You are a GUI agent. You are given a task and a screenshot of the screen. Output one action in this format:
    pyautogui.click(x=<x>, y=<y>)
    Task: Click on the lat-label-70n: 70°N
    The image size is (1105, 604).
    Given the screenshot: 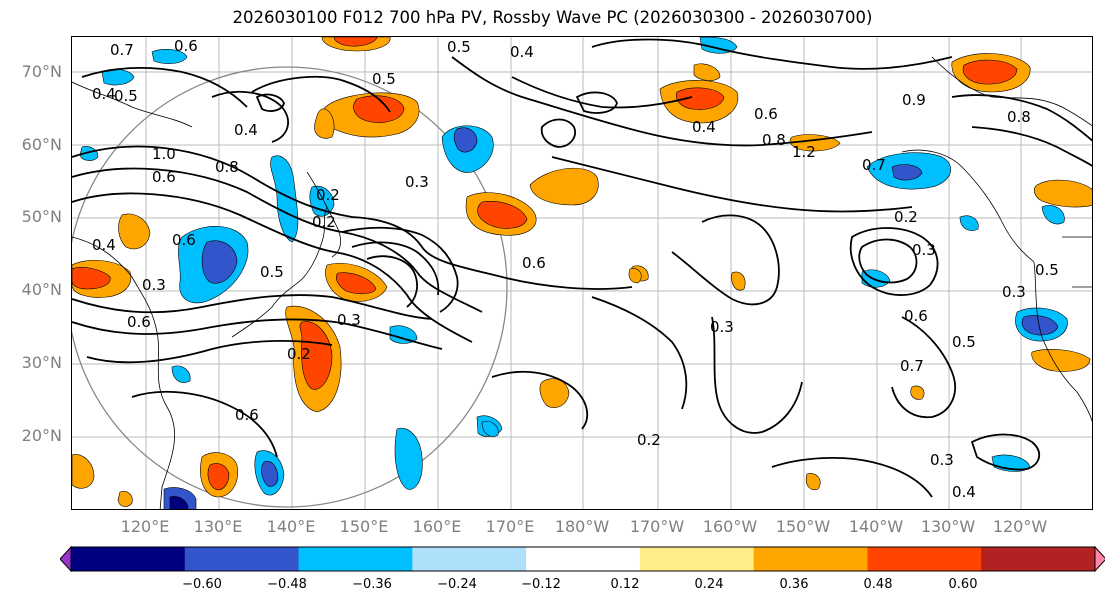 What is the action you would take?
    pyautogui.click(x=41, y=71)
    